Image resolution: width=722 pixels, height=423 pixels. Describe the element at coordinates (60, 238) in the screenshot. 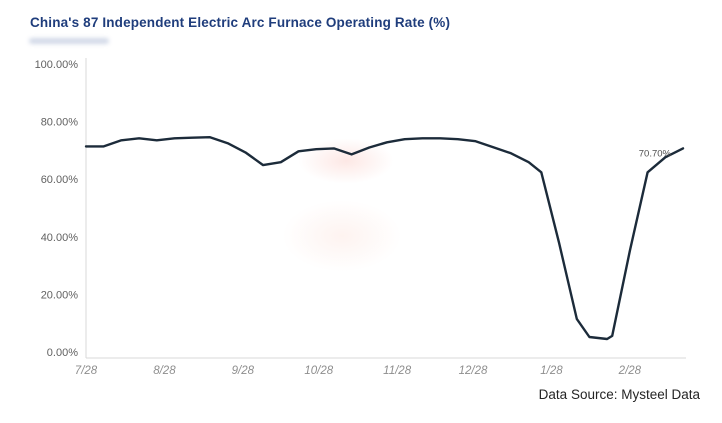

I see `y-tick-label: 40.00%` at that location.